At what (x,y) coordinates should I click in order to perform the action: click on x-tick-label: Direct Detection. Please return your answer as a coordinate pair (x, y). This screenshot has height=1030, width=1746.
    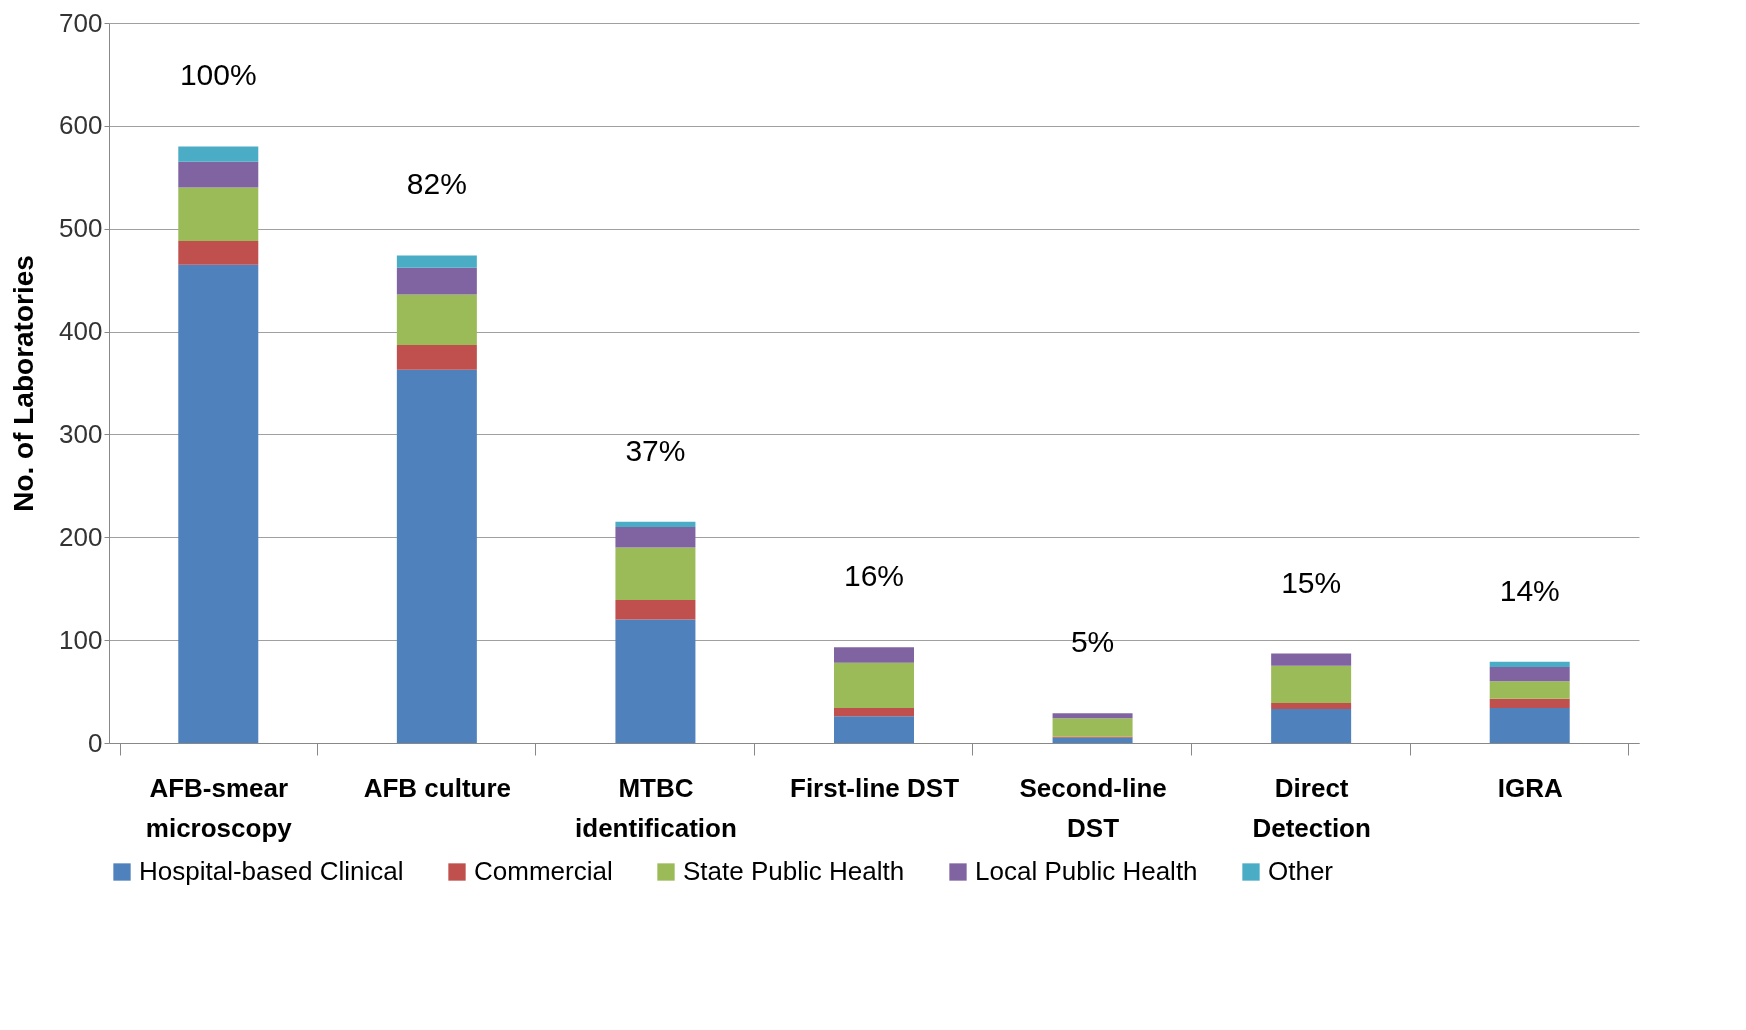
    Looking at the image, I should click on (1311, 807).